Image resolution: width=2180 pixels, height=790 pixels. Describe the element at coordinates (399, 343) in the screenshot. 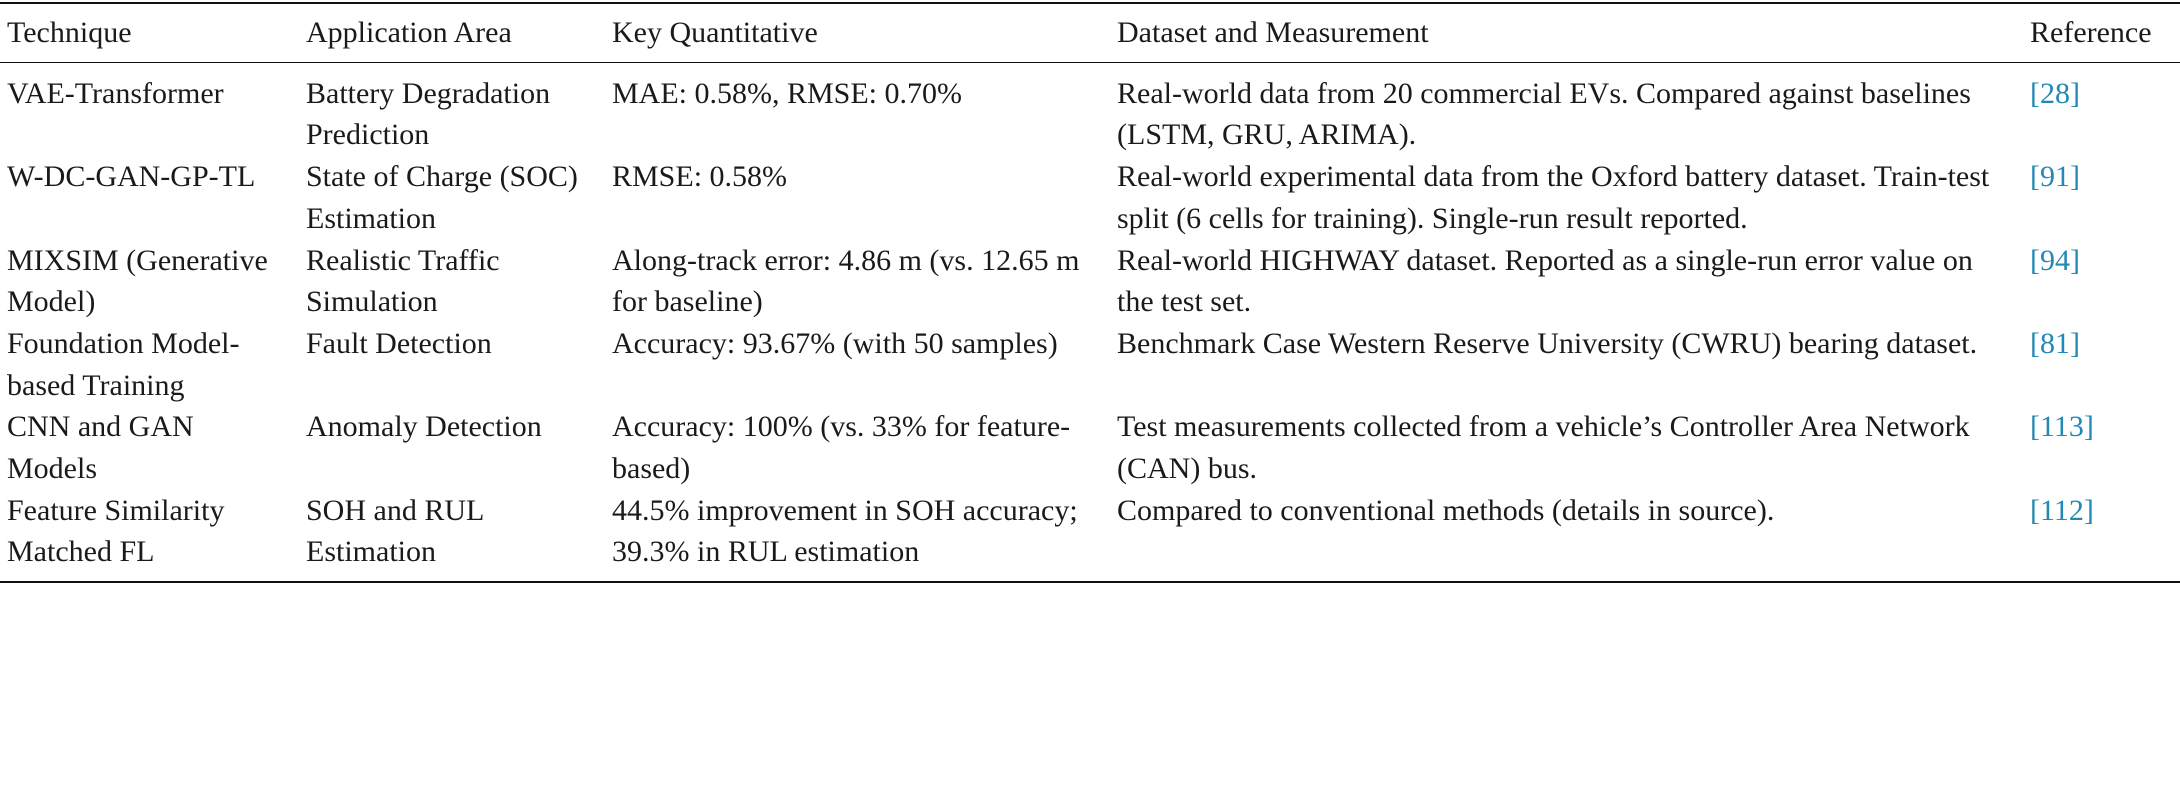

I see `application-area-cell: Fault Detection` at that location.